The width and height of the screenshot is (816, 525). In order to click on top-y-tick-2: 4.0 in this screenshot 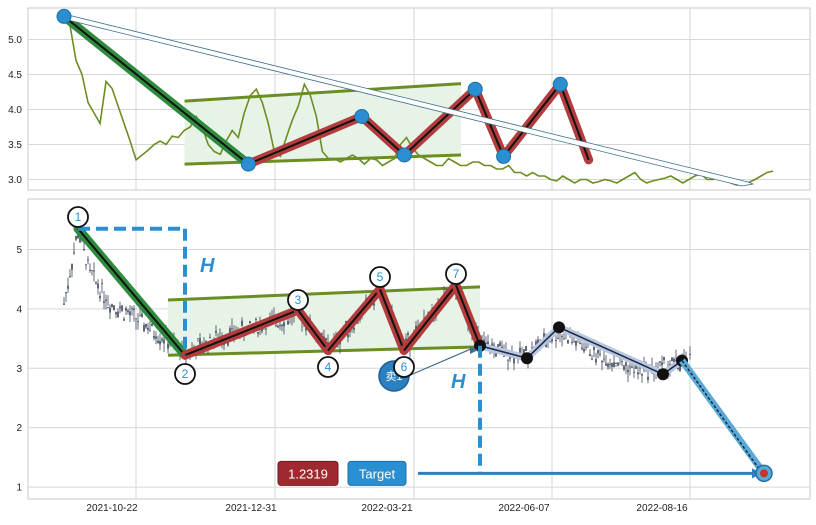, I will do `click(15, 110)`.